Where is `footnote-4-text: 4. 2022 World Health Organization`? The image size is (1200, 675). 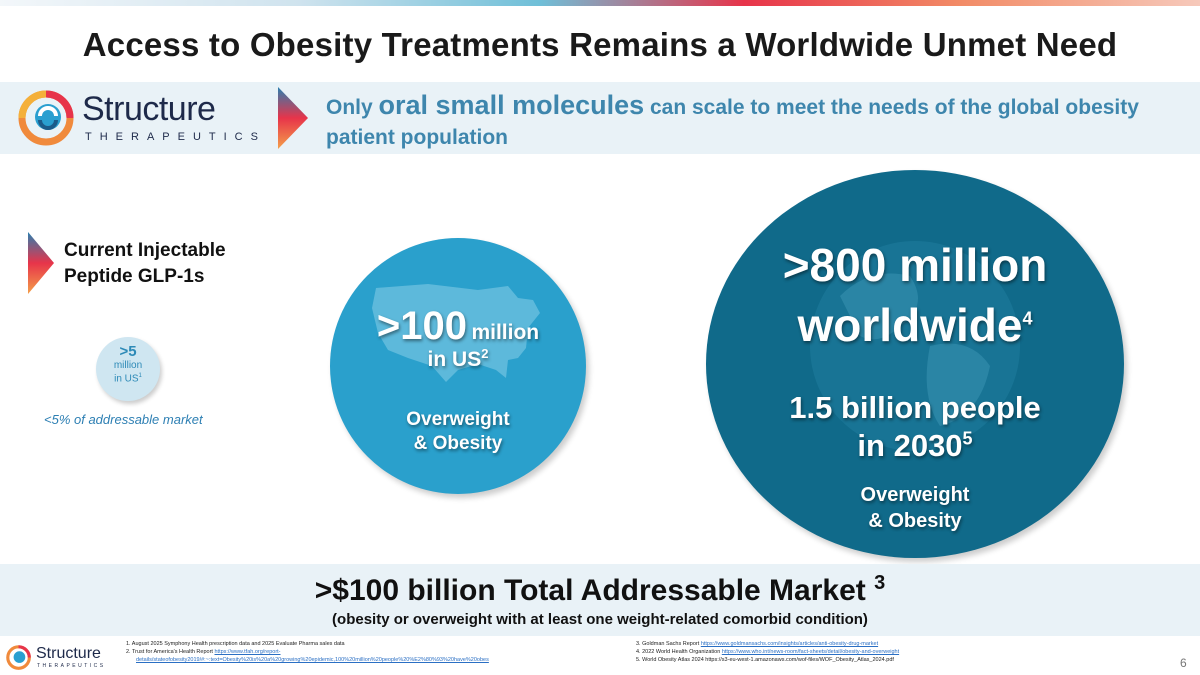 footnote-4-text: 4. 2022 World Health Organization is located at coordinates (679, 652).